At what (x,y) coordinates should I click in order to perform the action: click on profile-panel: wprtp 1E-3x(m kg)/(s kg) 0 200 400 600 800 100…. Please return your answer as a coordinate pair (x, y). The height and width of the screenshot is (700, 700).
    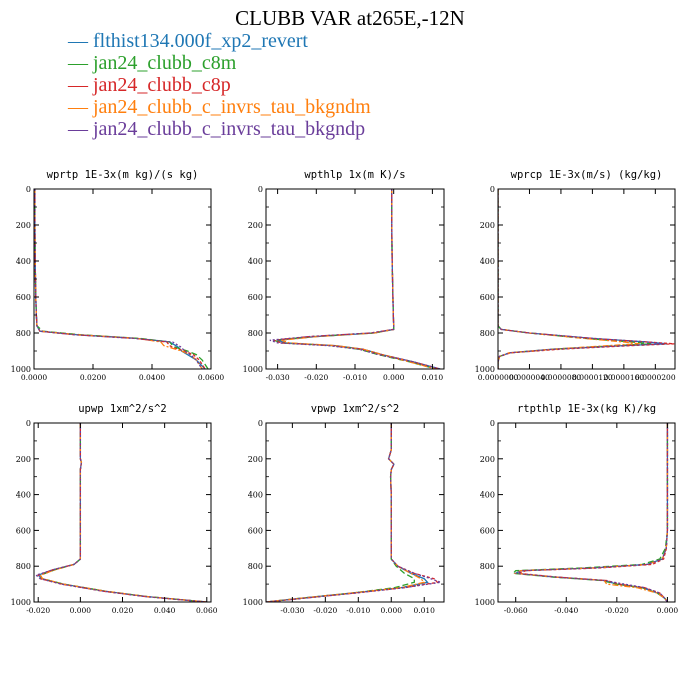
    Looking at the image, I should click on (118, 275).